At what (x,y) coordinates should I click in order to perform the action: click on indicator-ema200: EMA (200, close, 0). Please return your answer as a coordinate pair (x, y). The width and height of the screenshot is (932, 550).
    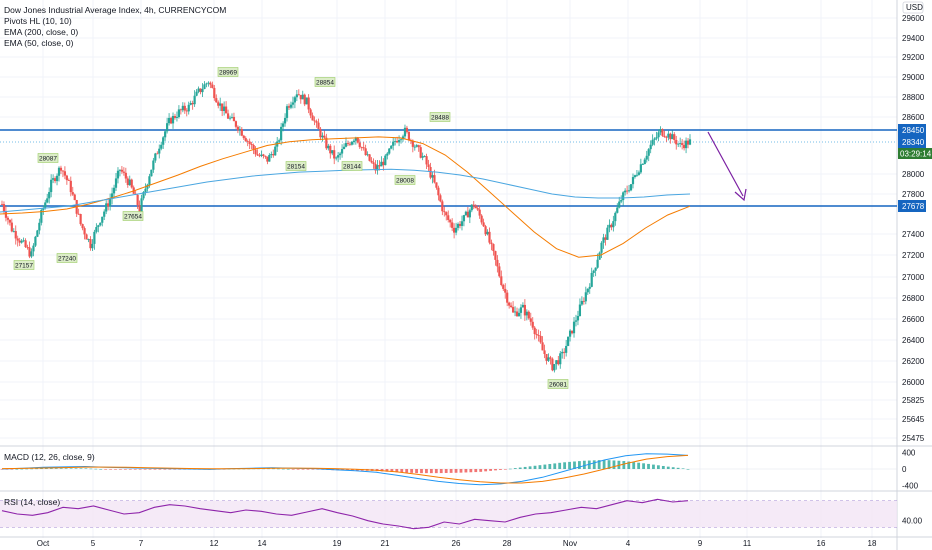
    Looking at the image, I should click on (41, 32).